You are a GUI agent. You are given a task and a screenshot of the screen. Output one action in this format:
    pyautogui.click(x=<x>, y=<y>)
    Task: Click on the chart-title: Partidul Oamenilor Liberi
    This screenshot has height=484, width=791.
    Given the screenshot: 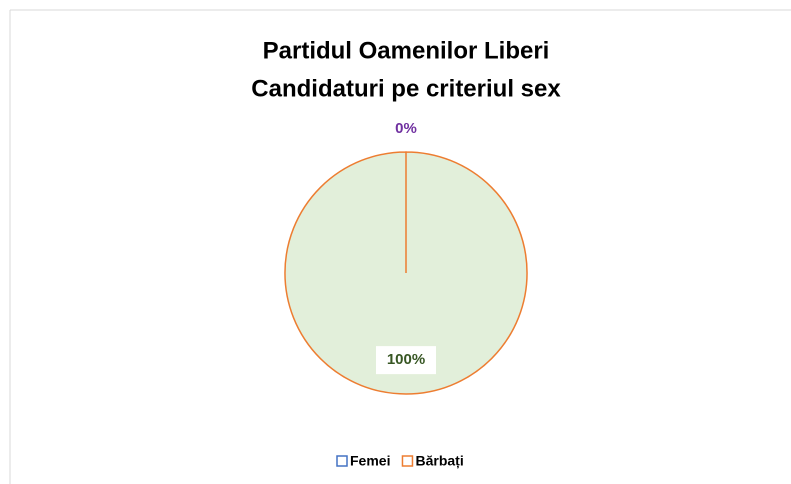 What is the action you would take?
    pyautogui.click(x=406, y=50)
    